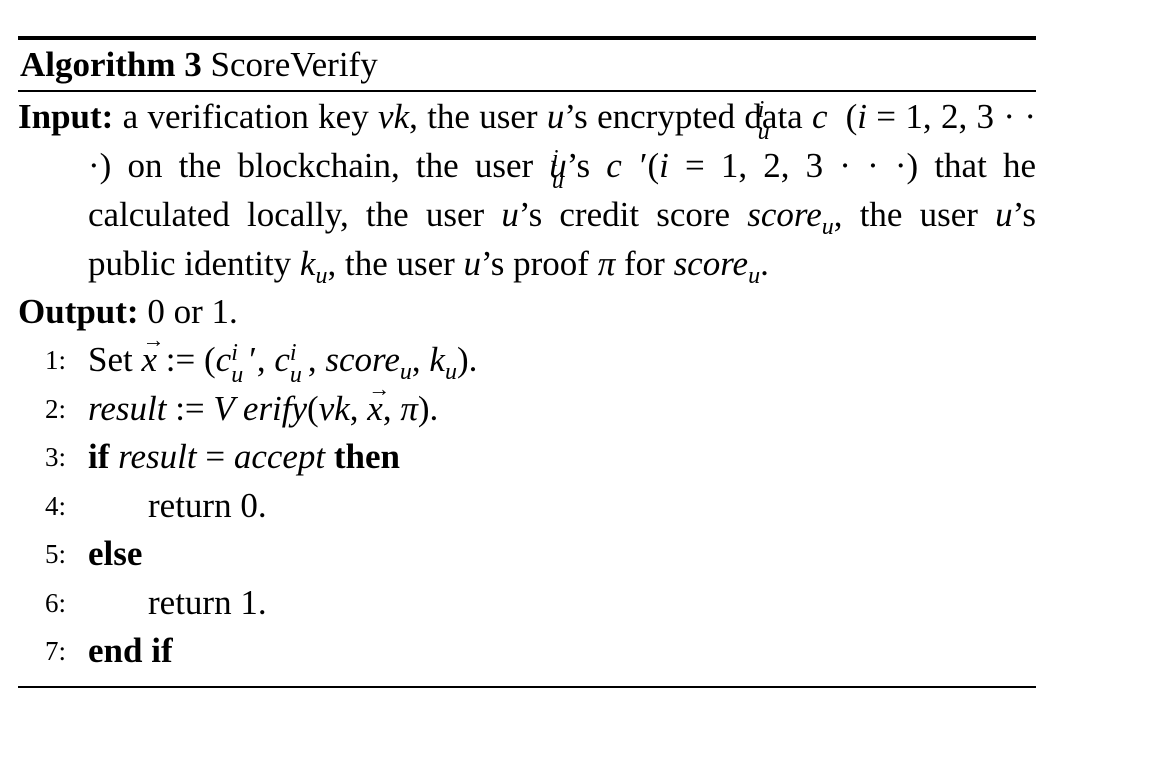 The image size is (1151, 757). Describe the element at coordinates (55, 651) in the screenshot. I see `line-number: 7:` at that location.